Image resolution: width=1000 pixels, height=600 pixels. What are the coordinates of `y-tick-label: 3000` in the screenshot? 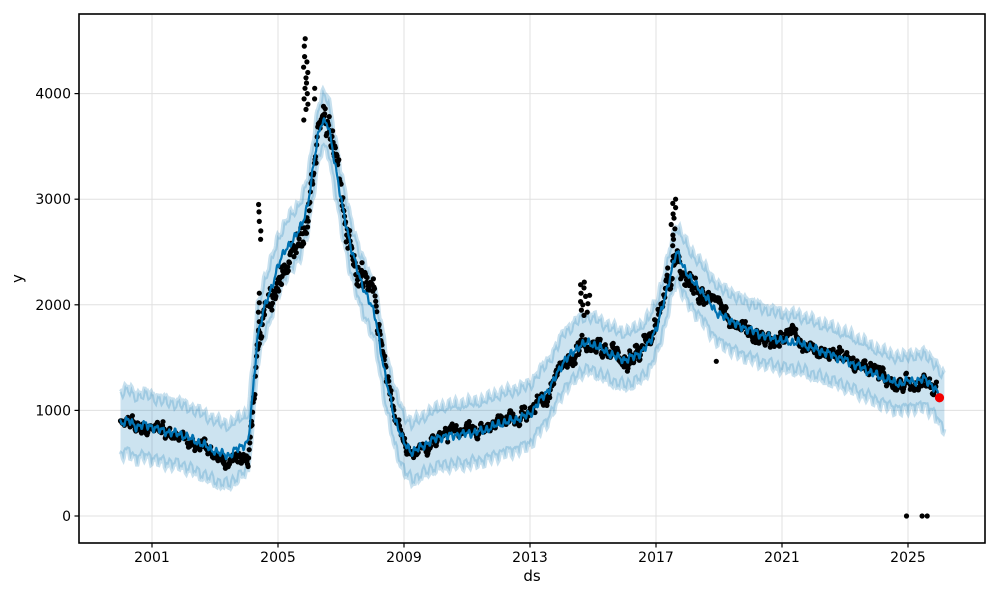 It's located at (53, 200).